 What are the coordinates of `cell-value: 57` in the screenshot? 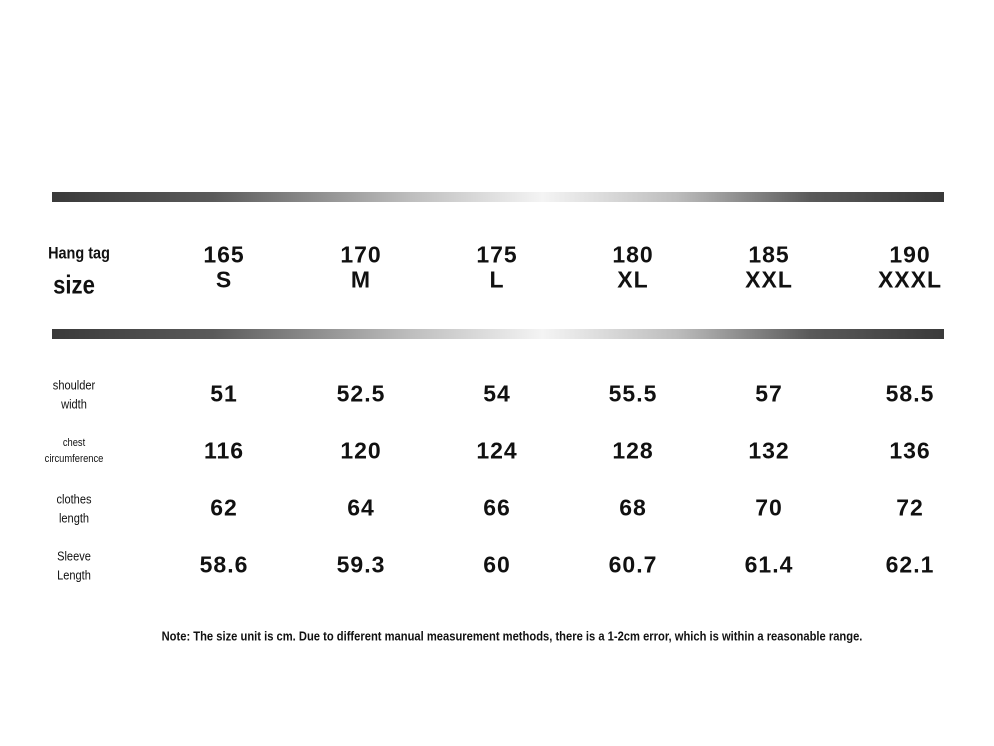 It's located at (769, 393).